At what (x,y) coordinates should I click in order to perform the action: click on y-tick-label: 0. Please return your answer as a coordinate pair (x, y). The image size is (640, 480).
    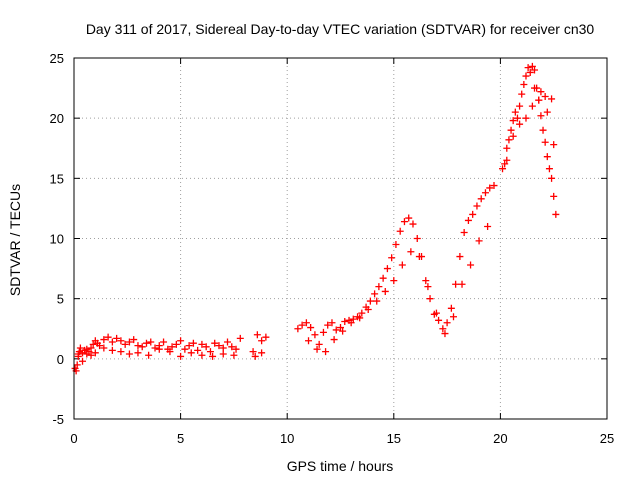
    Looking at the image, I should click on (60, 359).